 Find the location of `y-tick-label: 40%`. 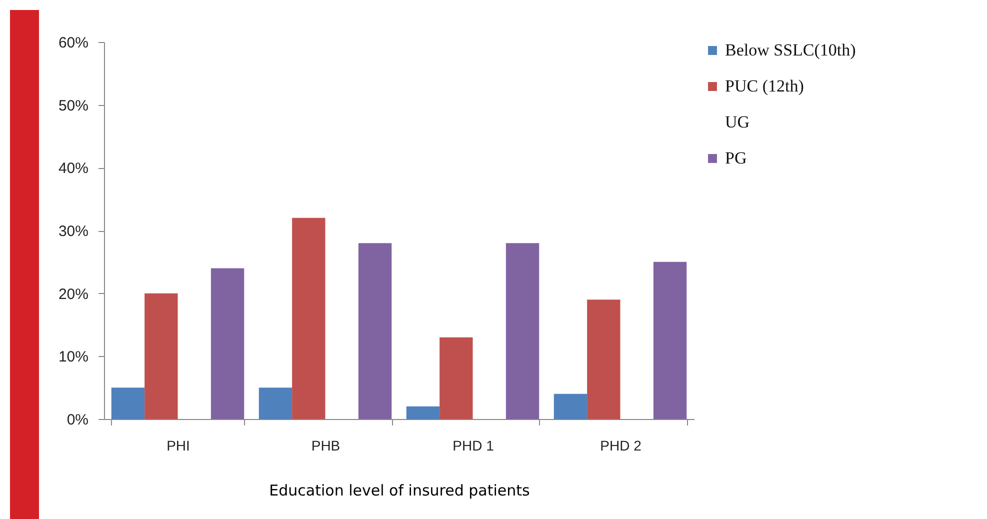

y-tick-label: 40% is located at coordinates (73, 169).